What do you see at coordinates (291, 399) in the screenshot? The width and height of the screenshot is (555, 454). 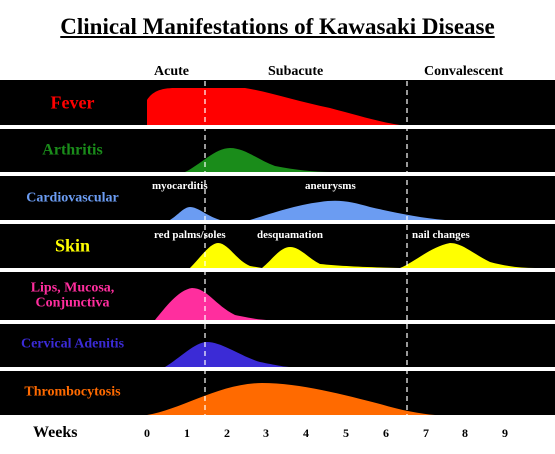 I see `thrombocytosis-curve` at bounding box center [291, 399].